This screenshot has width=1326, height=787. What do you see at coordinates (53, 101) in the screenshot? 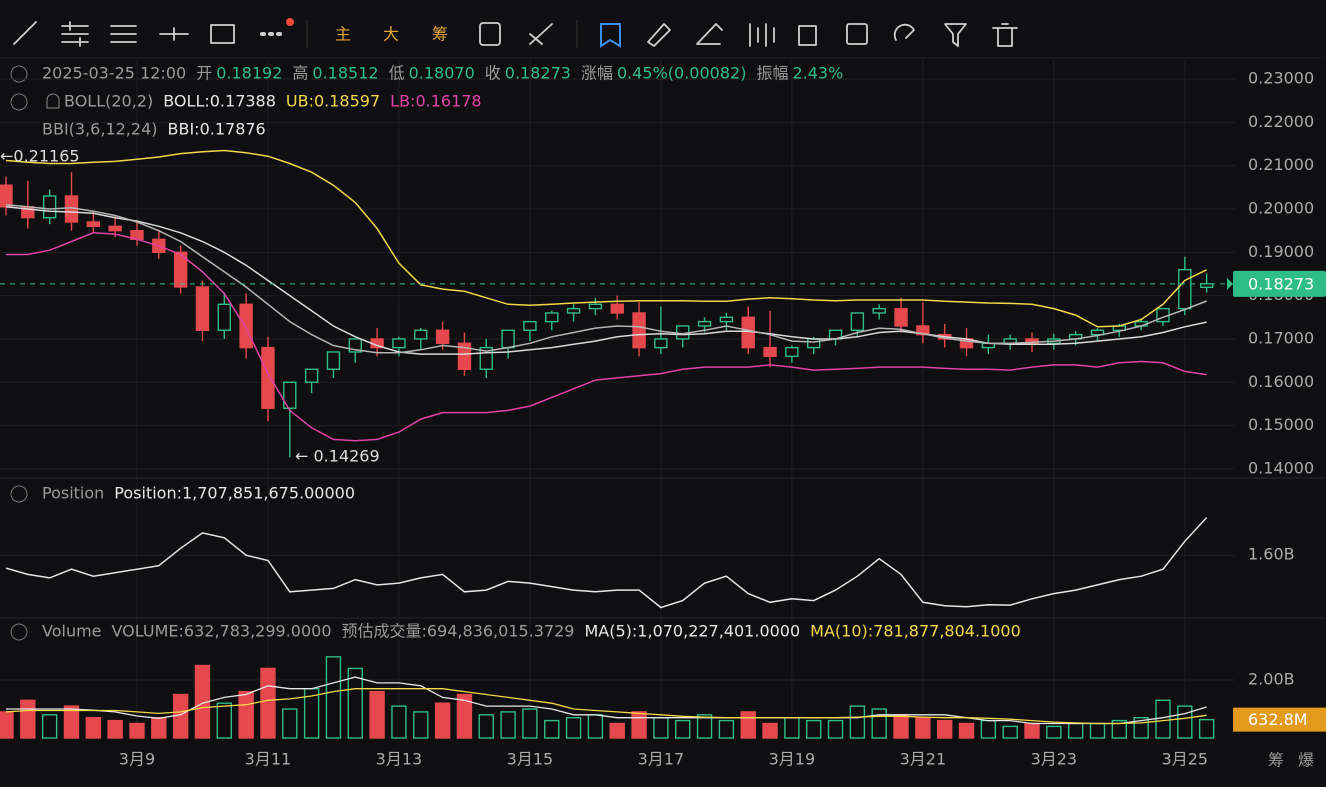
I see `alert-icon` at bounding box center [53, 101].